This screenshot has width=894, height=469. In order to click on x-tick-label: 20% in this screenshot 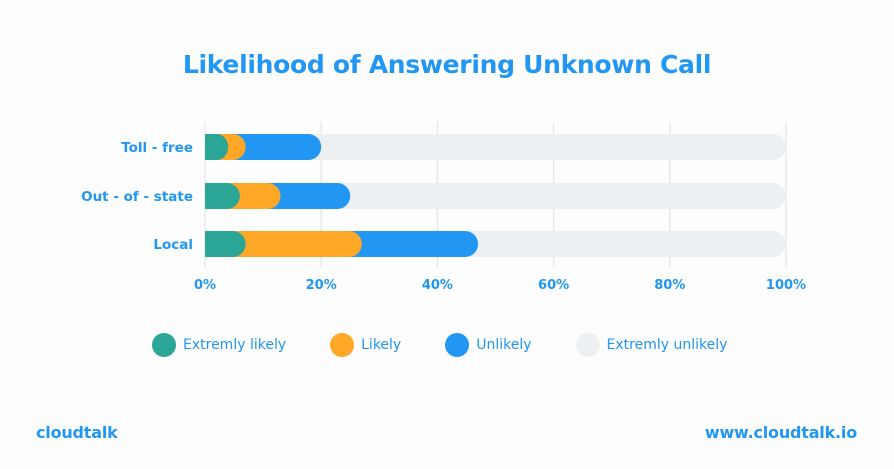, I will do `click(321, 285)`.